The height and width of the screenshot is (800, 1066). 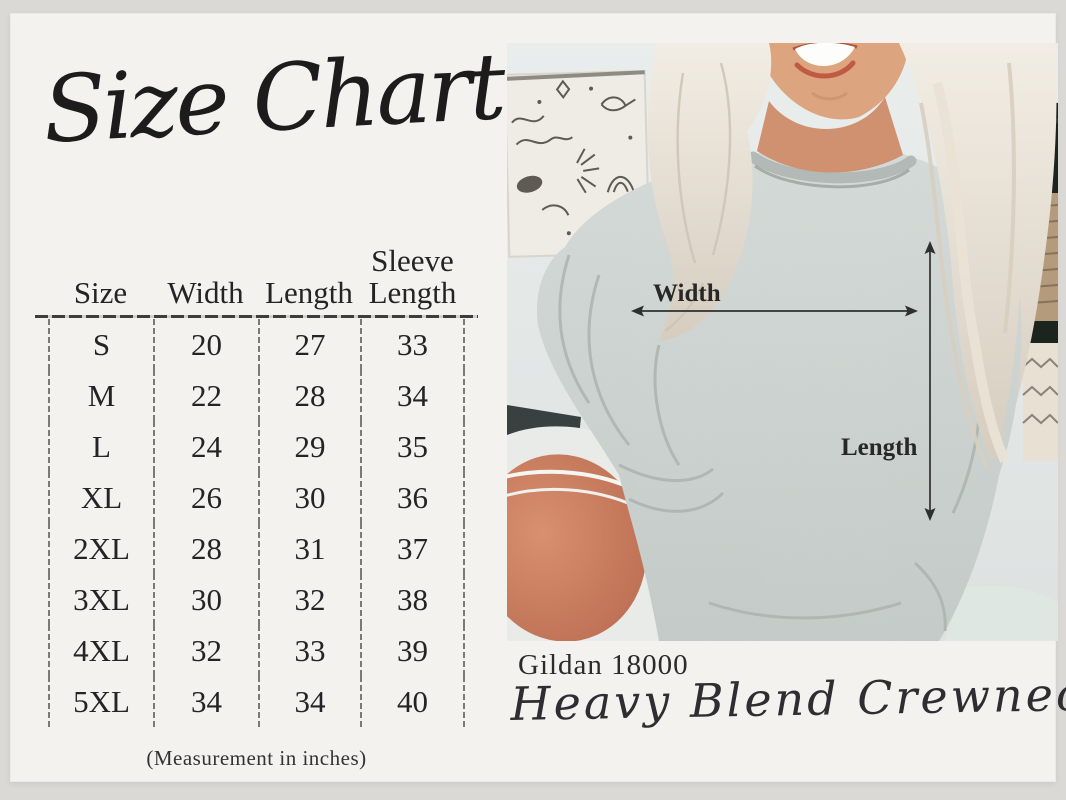 I want to click on page-title: Size Chart, so click(x=273, y=98).